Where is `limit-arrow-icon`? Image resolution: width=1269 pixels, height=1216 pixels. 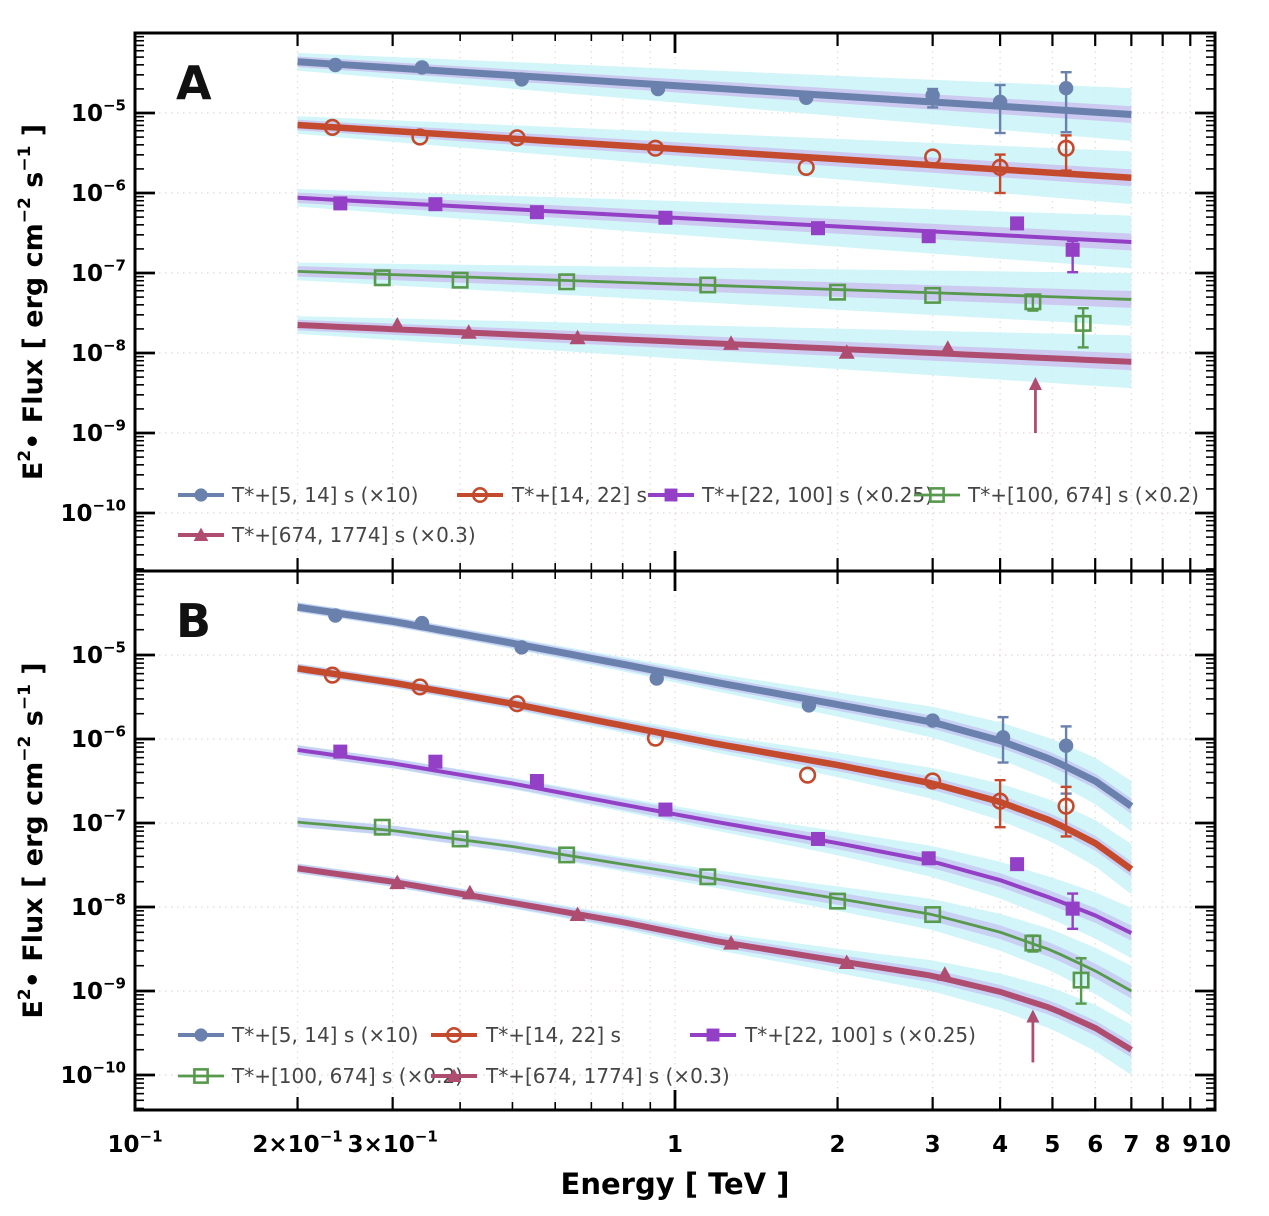 limit-arrow-icon is located at coordinates (1035, 405).